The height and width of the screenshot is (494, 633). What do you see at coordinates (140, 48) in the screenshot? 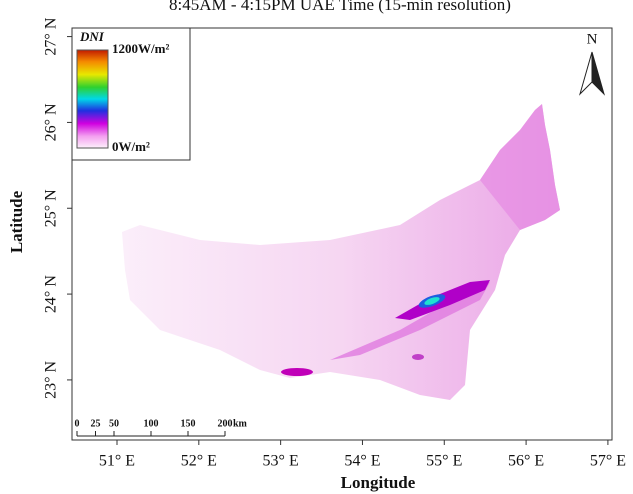
I see `legend-max-label: 1200W/m²` at bounding box center [140, 48].